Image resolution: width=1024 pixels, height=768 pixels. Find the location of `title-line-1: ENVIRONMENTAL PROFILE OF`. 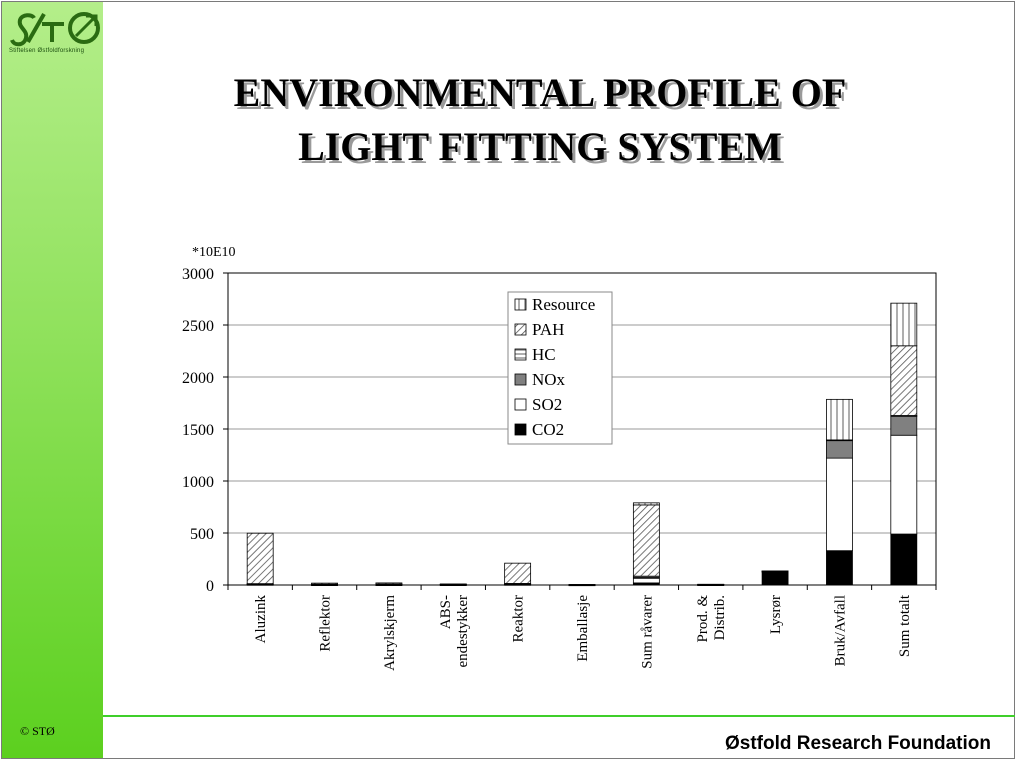

title-line-1: ENVIRONMENTAL PROFILE OF is located at coordinates (540, 92).